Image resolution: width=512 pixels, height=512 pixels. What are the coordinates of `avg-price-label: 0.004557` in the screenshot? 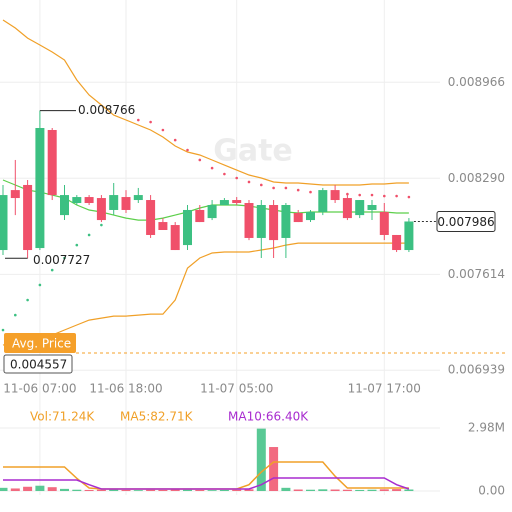 It's located at (38, 365).